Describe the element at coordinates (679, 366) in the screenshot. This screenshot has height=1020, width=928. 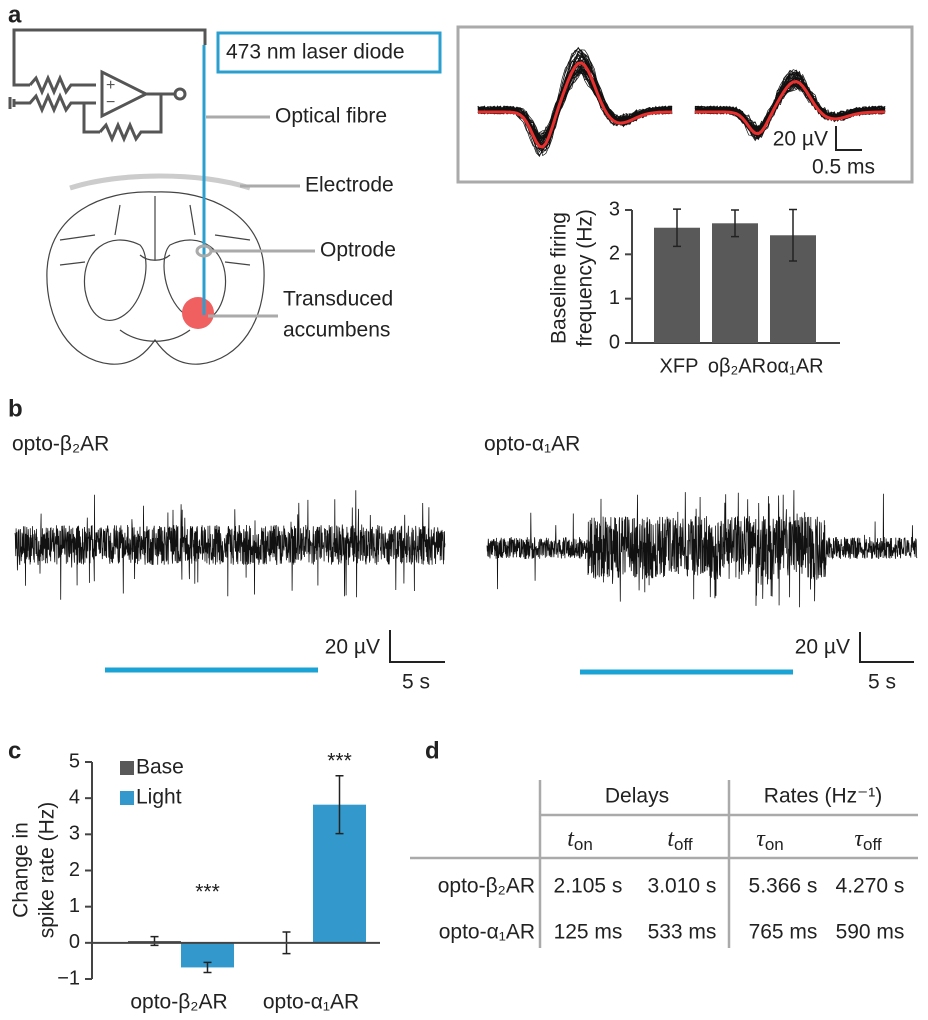
I see `x-tick-label: XFP` at that location.